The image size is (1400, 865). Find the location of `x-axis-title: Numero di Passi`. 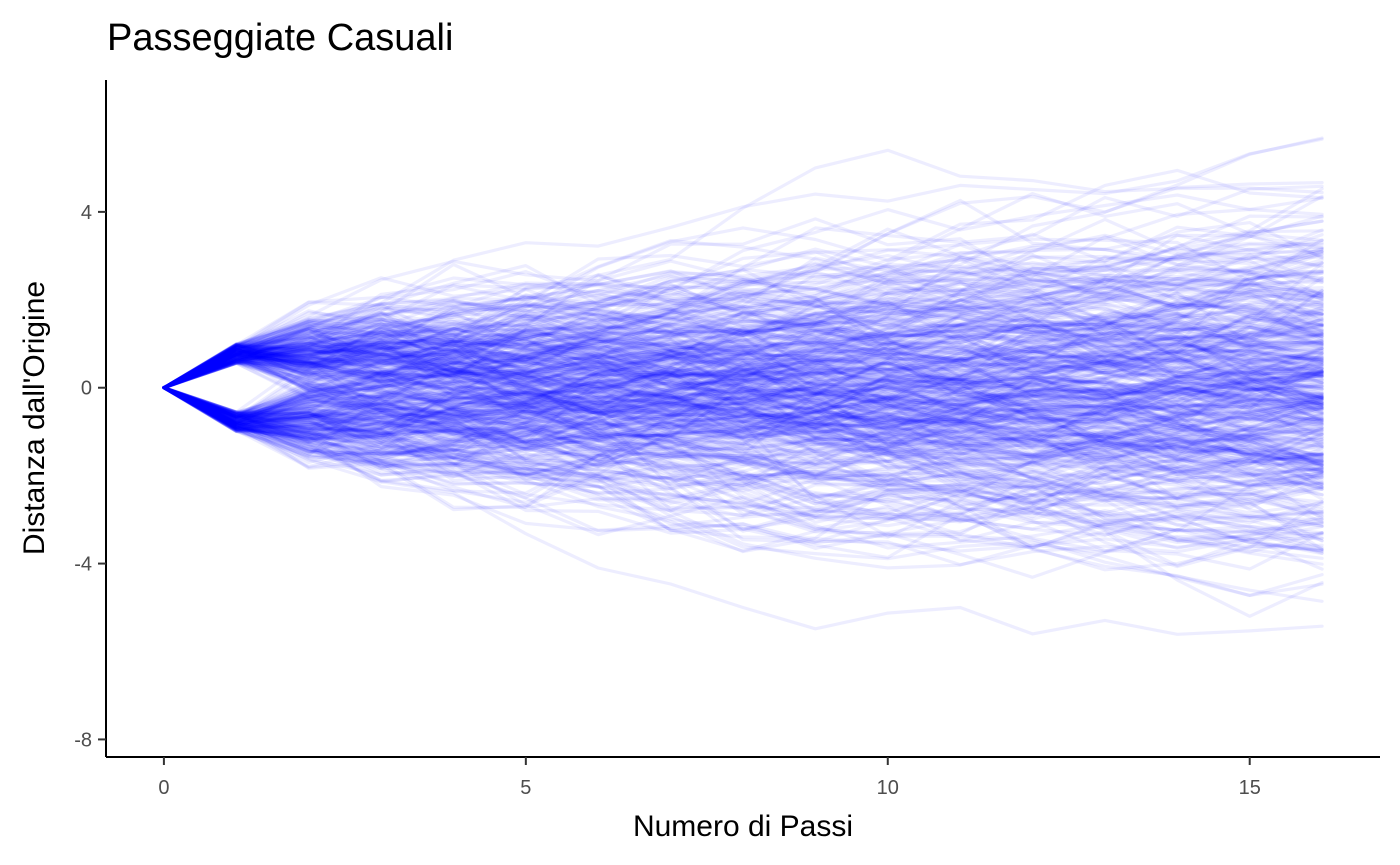

x-axis-title: Numero di Passi is located at coordinates (743, 826).